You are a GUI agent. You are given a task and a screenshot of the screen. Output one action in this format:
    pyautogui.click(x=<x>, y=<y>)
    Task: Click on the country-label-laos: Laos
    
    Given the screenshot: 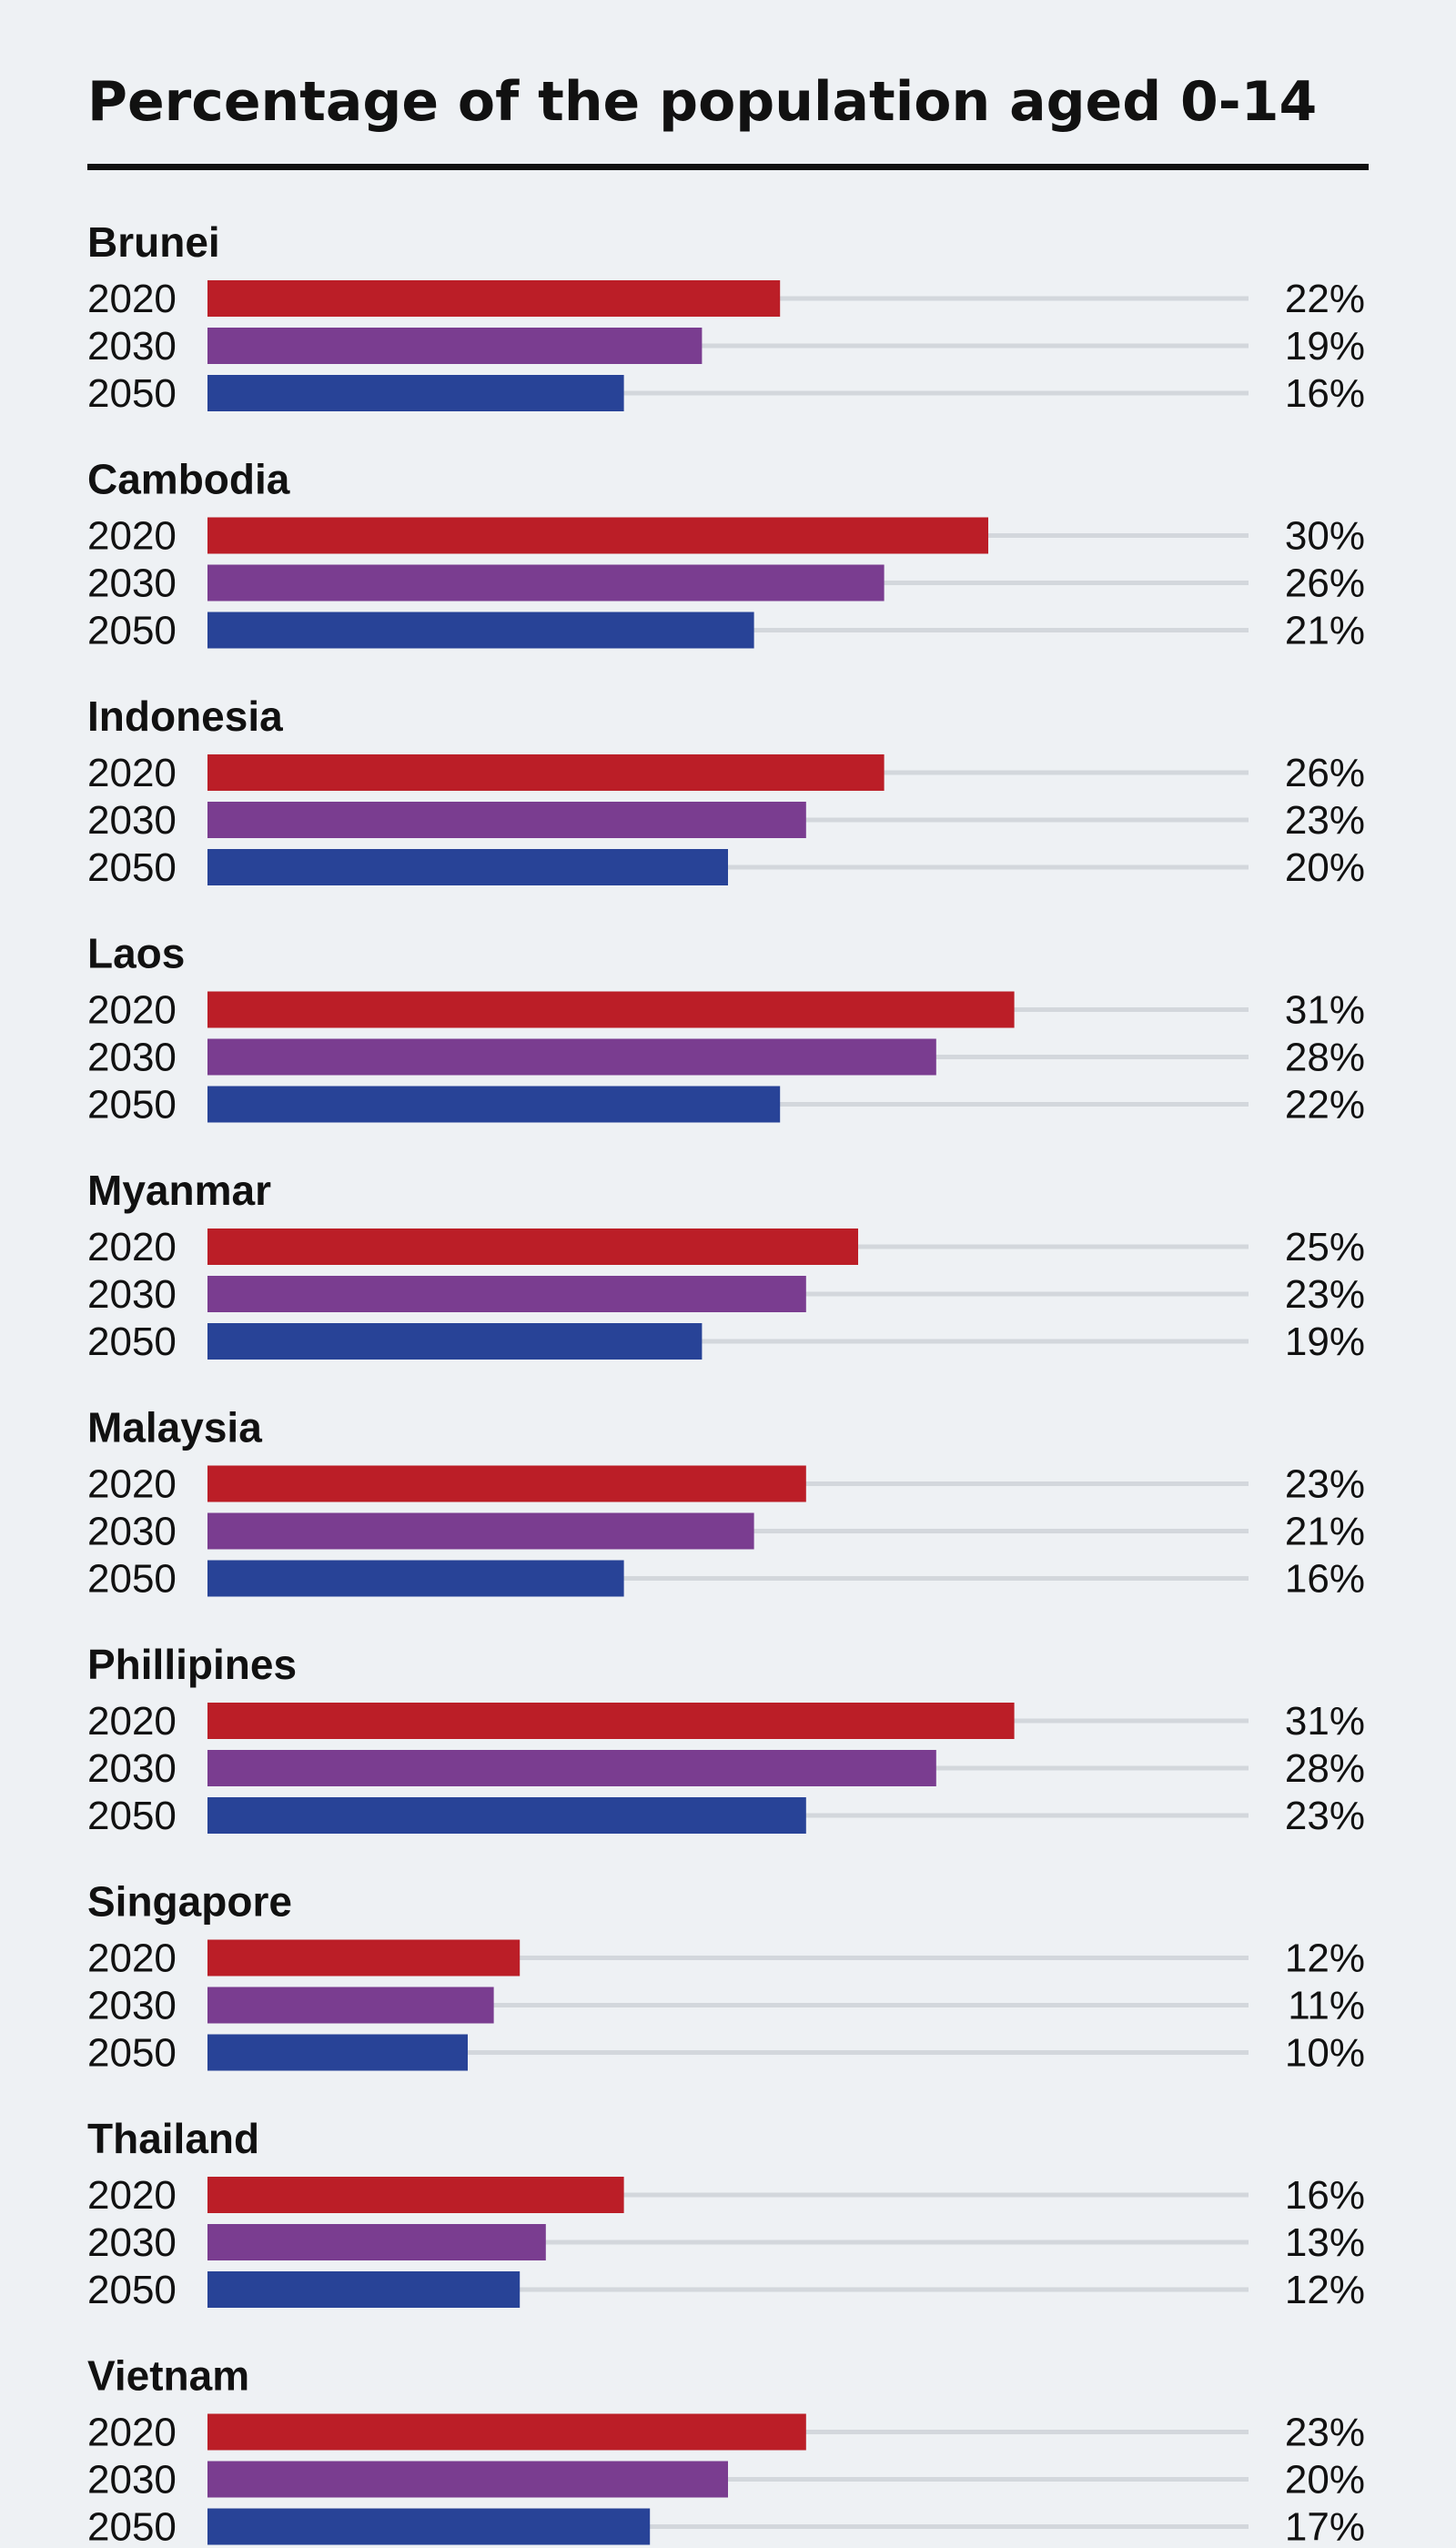 What is the action you would take?
    pyautogui.click(x=136, y=954)
    